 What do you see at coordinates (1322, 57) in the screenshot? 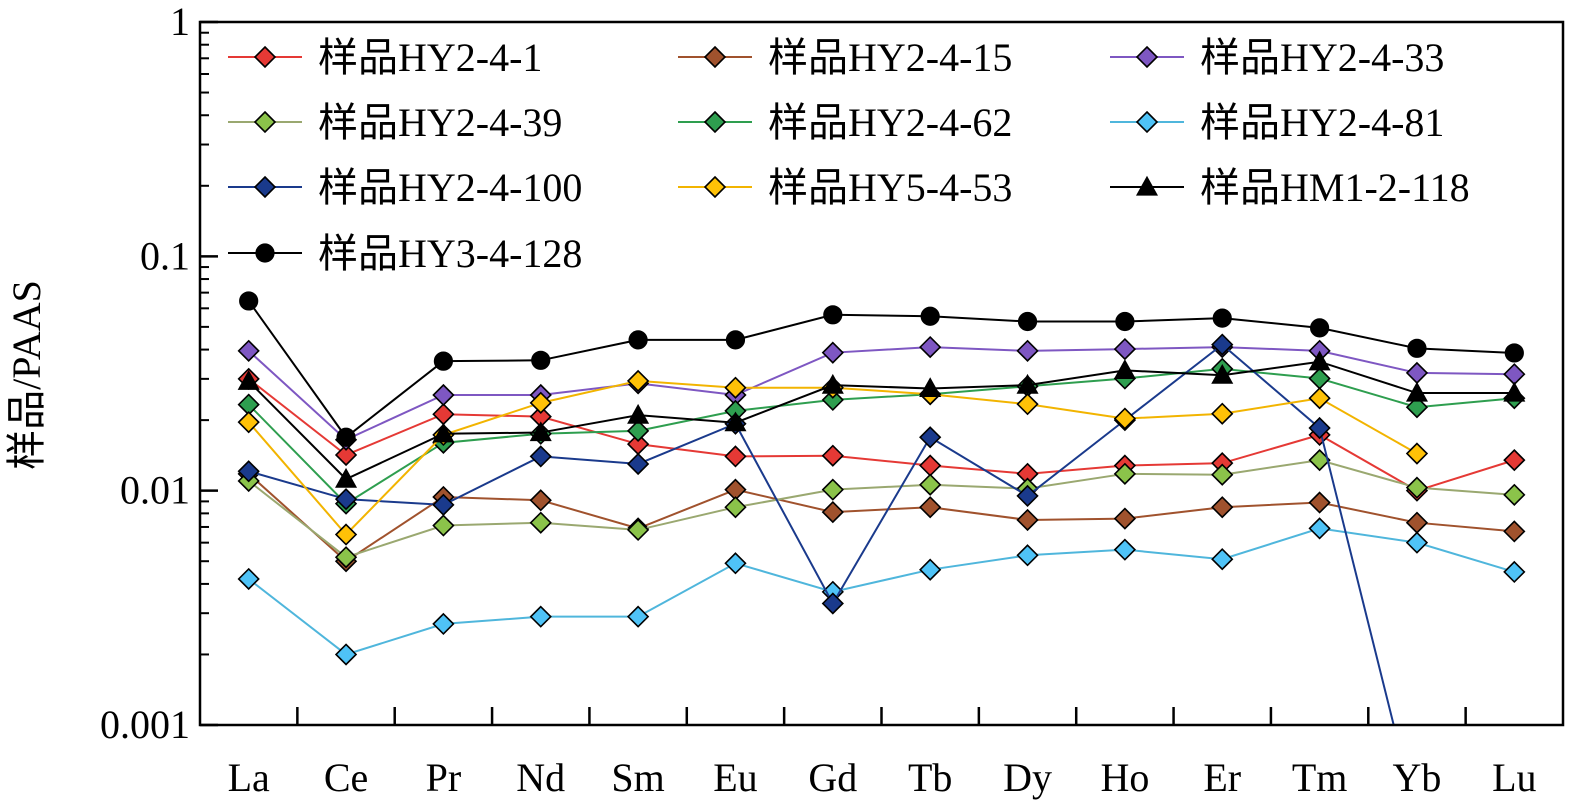
I see `legend-label: 样品HY2-4-33` at bounding box center [1322, 57].